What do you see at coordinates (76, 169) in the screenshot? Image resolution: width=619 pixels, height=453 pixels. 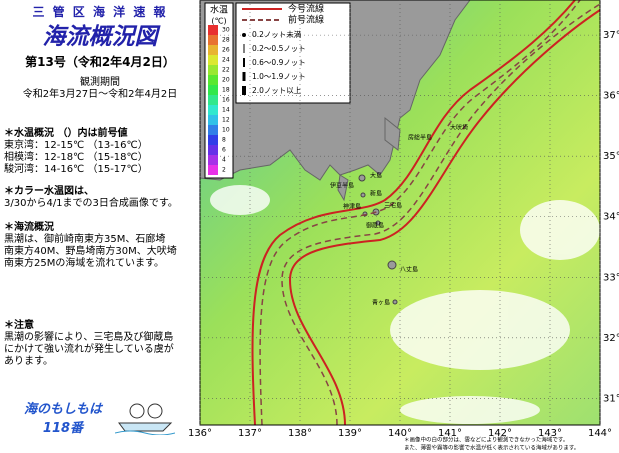 I see `section-line: 駿河湾：14-16℃ （15-17℃）` at bounding box center [76, 169].